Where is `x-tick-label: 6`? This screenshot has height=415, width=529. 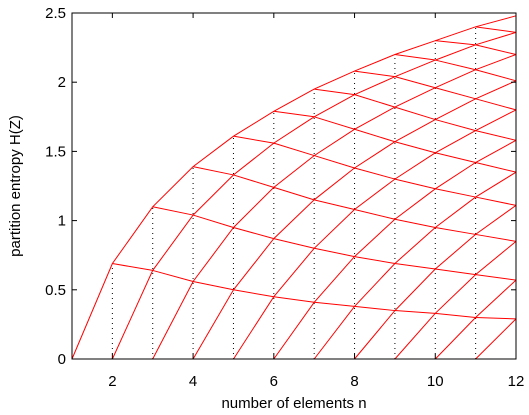 x-tick-label: 6 is located at coordinates (274, 381).